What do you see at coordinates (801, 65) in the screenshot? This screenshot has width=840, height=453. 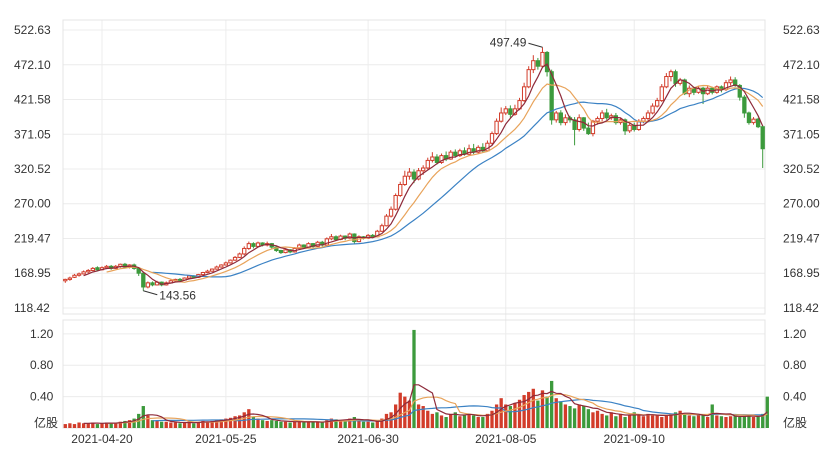 I see `price-tick-right: 472.10` at bounding box center [801, 65].